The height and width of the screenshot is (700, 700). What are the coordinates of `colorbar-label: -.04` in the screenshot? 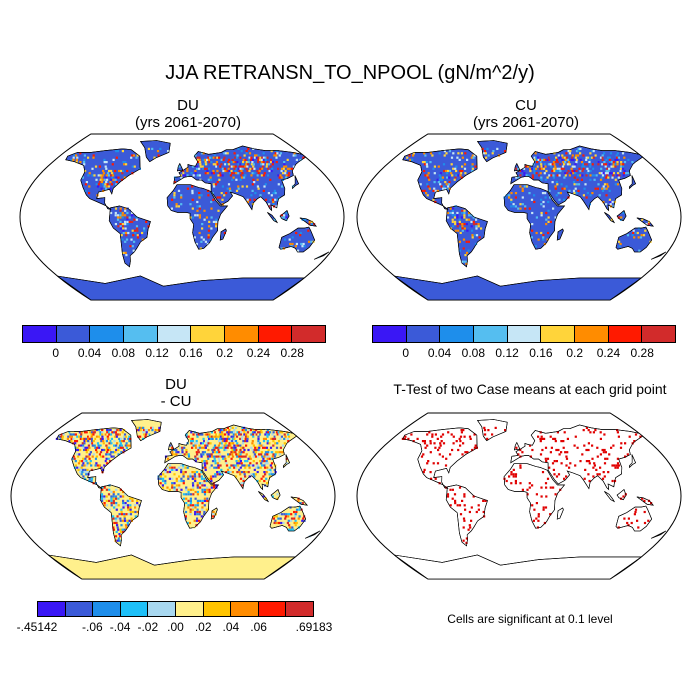 It's located at (120, 627).